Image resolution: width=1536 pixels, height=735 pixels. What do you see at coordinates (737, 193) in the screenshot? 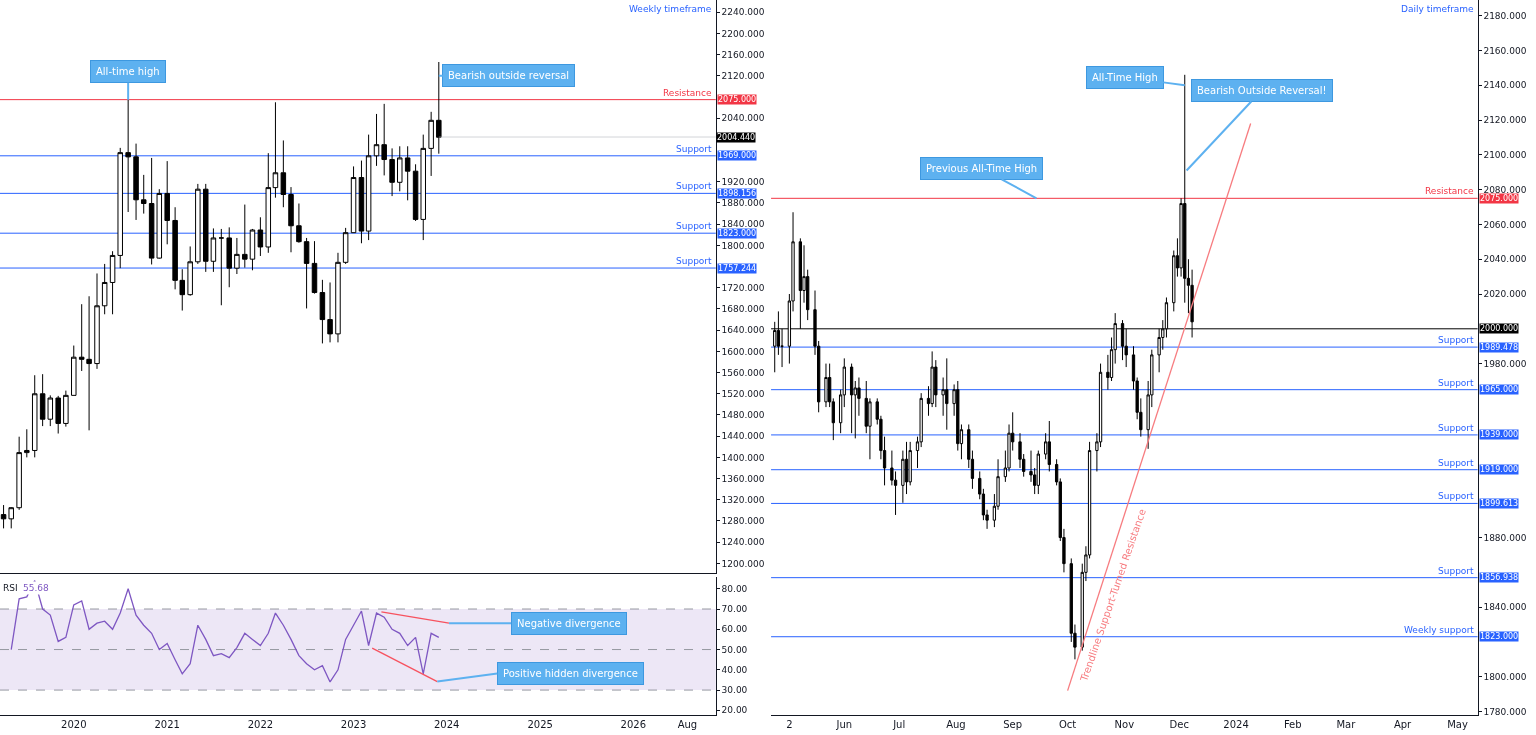
I see `text: 1898.156` at bounding box center [737, 193].